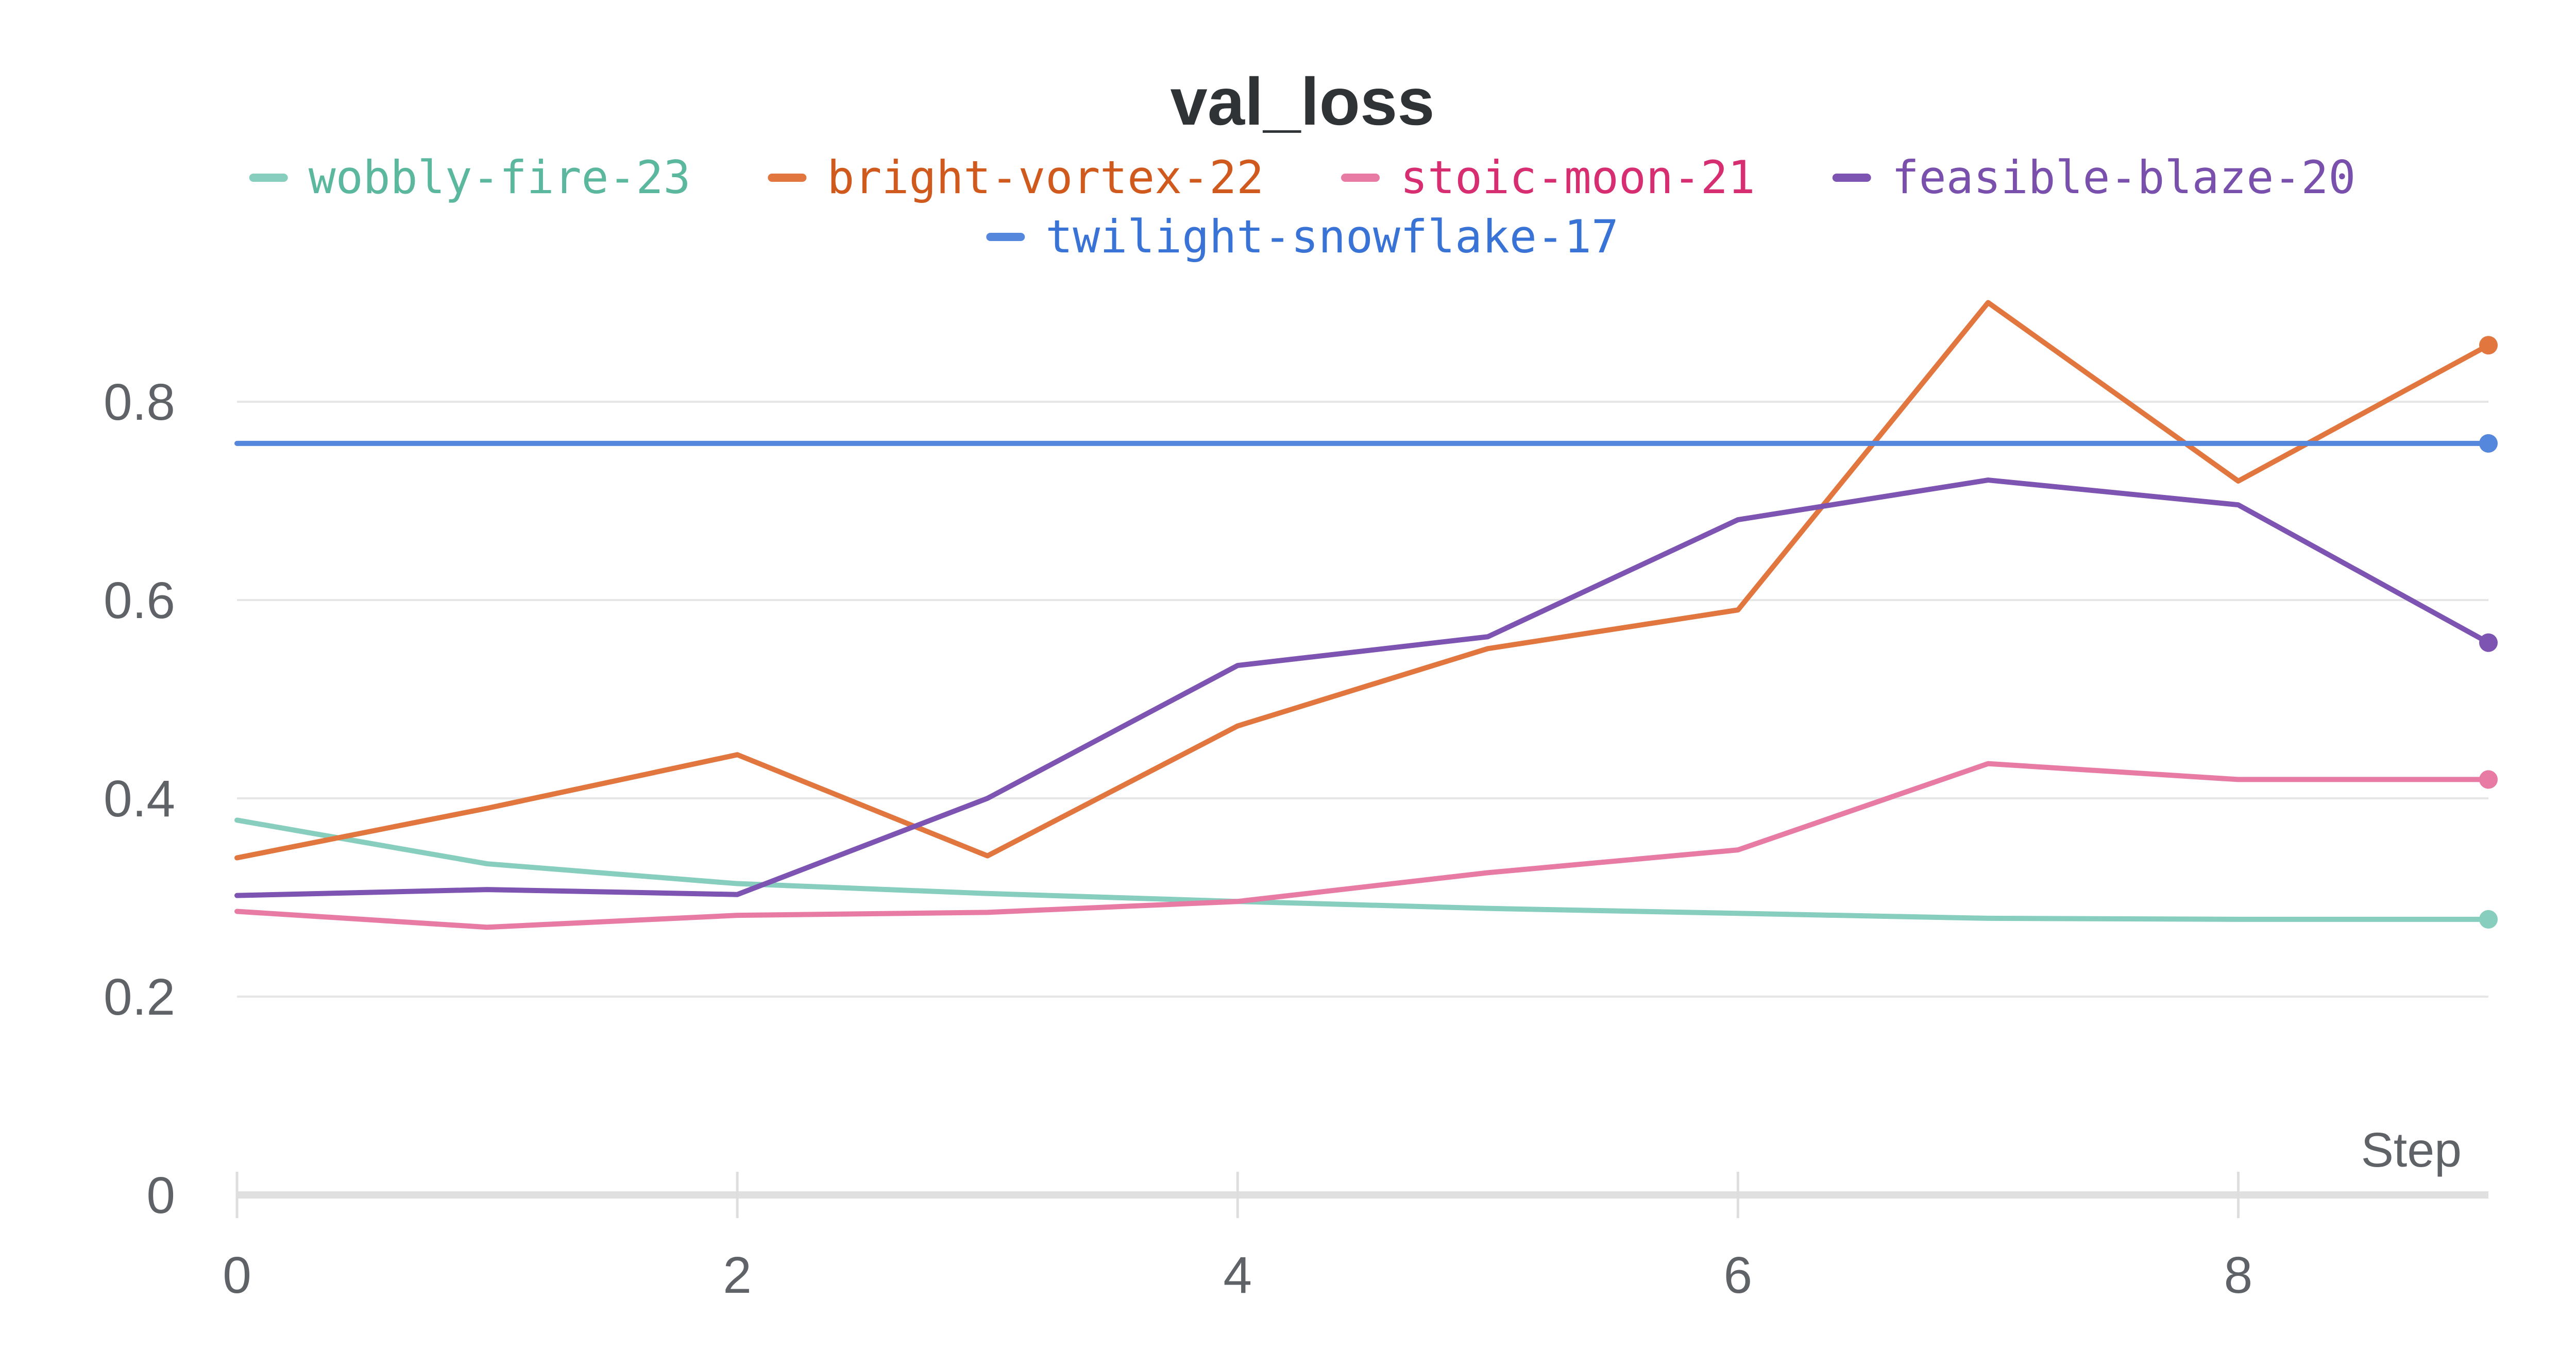 Image resolution: width=2576 pixels, height=1368 pixels. What do you see at coordinates (2488, 632) in the screenshot?
I see `end-markers` at bounding box center [2488, 632].